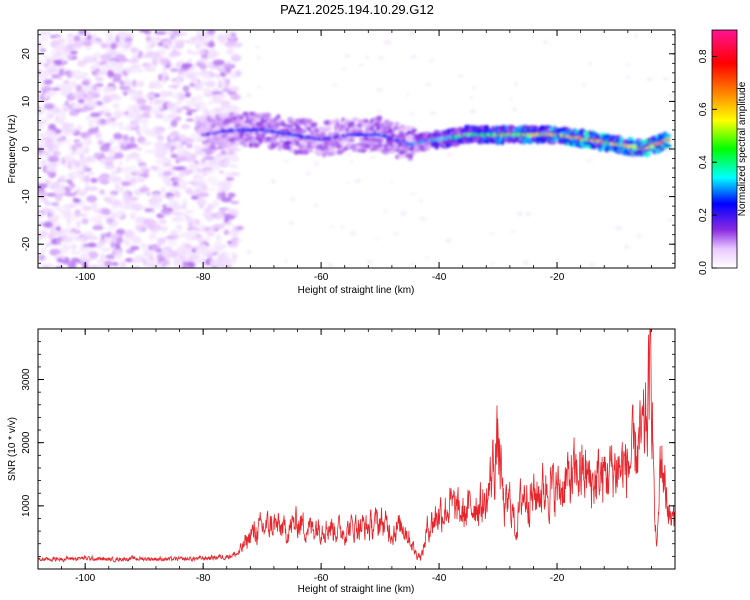 The height and width of the screenshot is (600, 750). I want to click on spectrogram-ytick-label: -20, so click(26, 244).